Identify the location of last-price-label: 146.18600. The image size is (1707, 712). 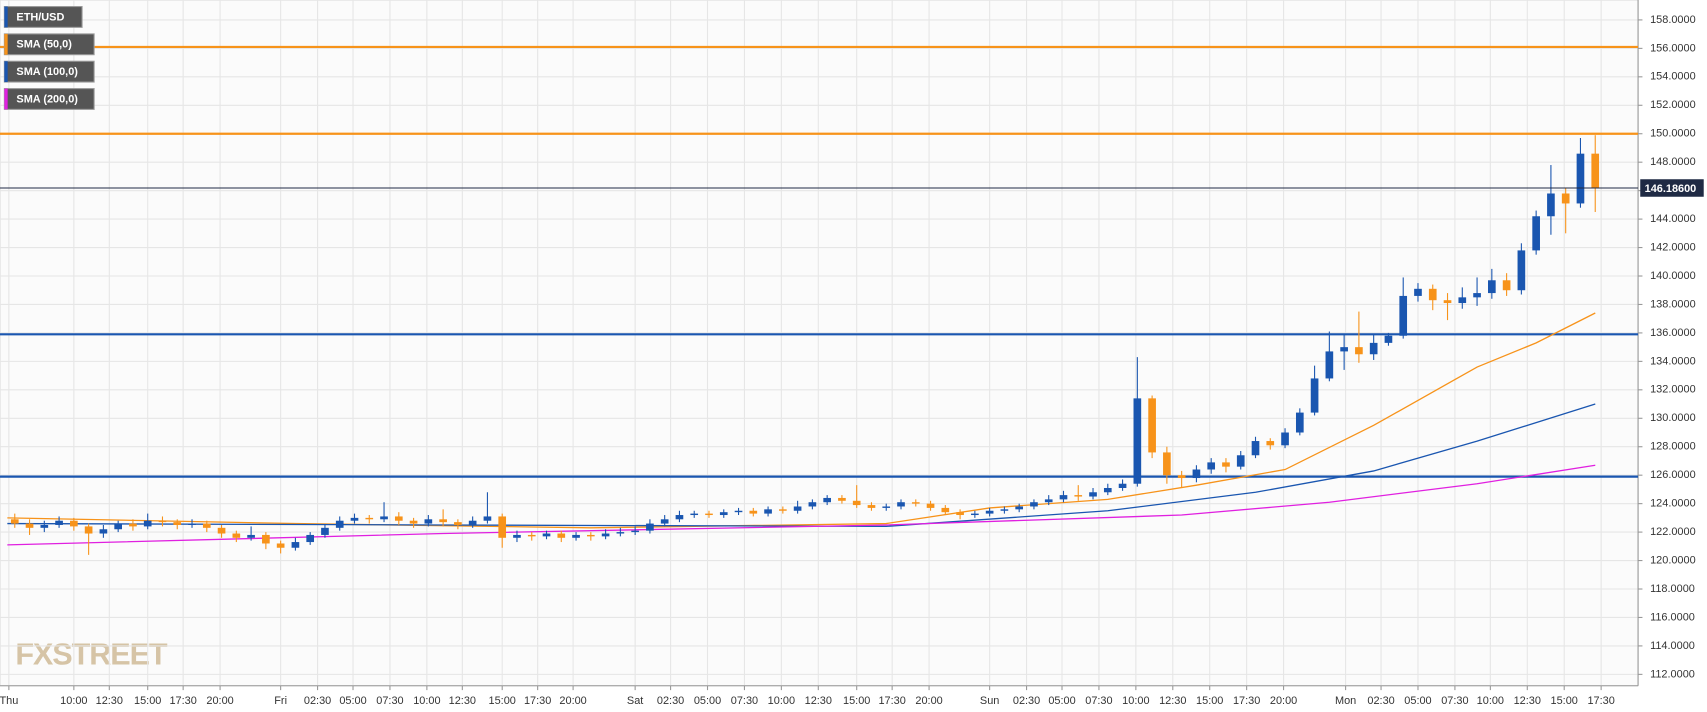
(1671, 189).